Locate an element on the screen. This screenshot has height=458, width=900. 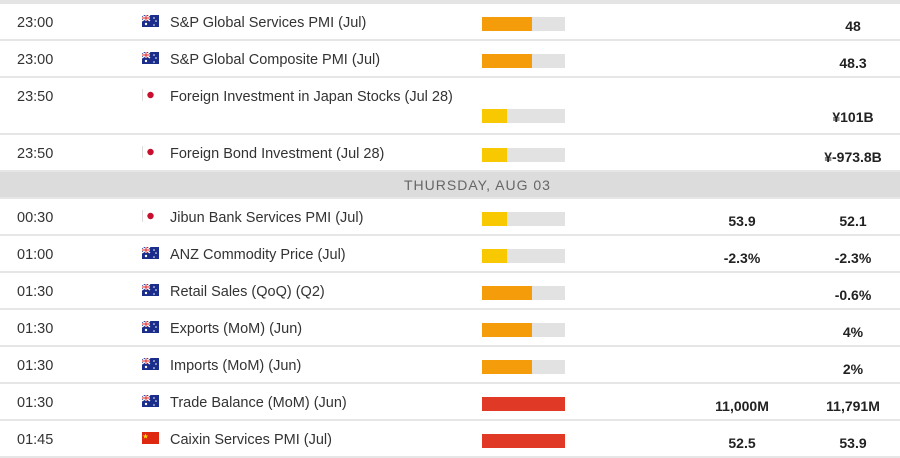
previous-value: 52.1 is located at coordinates (853, 221).